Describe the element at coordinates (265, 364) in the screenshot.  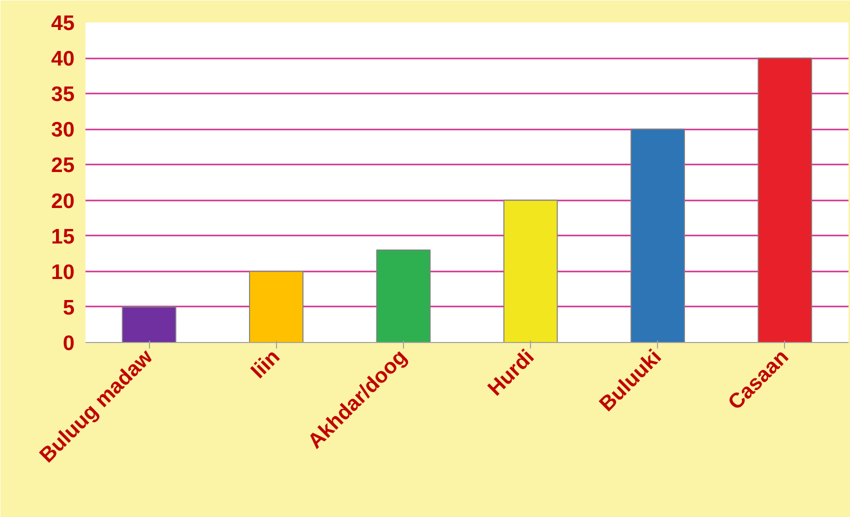
I see `x-tick-label: Iiin` at that location.